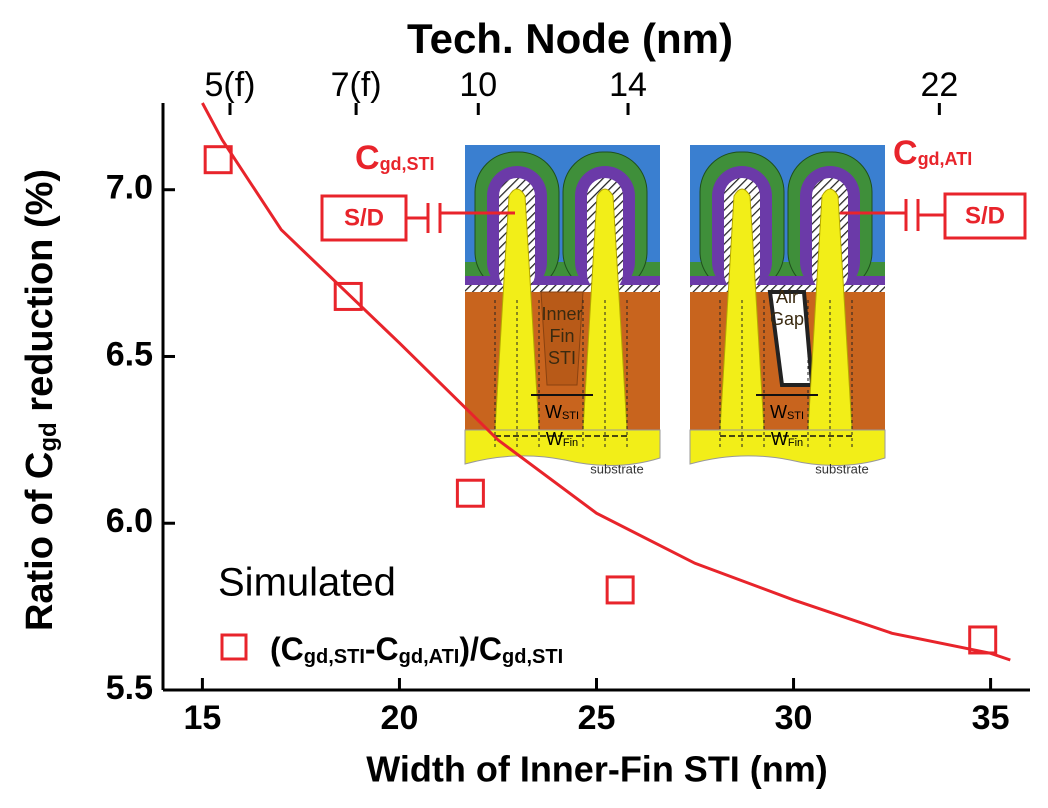 The width and height of the screenshot is (1048, 808). Describe the element at coordinates (570, 38) in the screenshot. I see `top-axis-title: Tech. Node (nm)` at that location.